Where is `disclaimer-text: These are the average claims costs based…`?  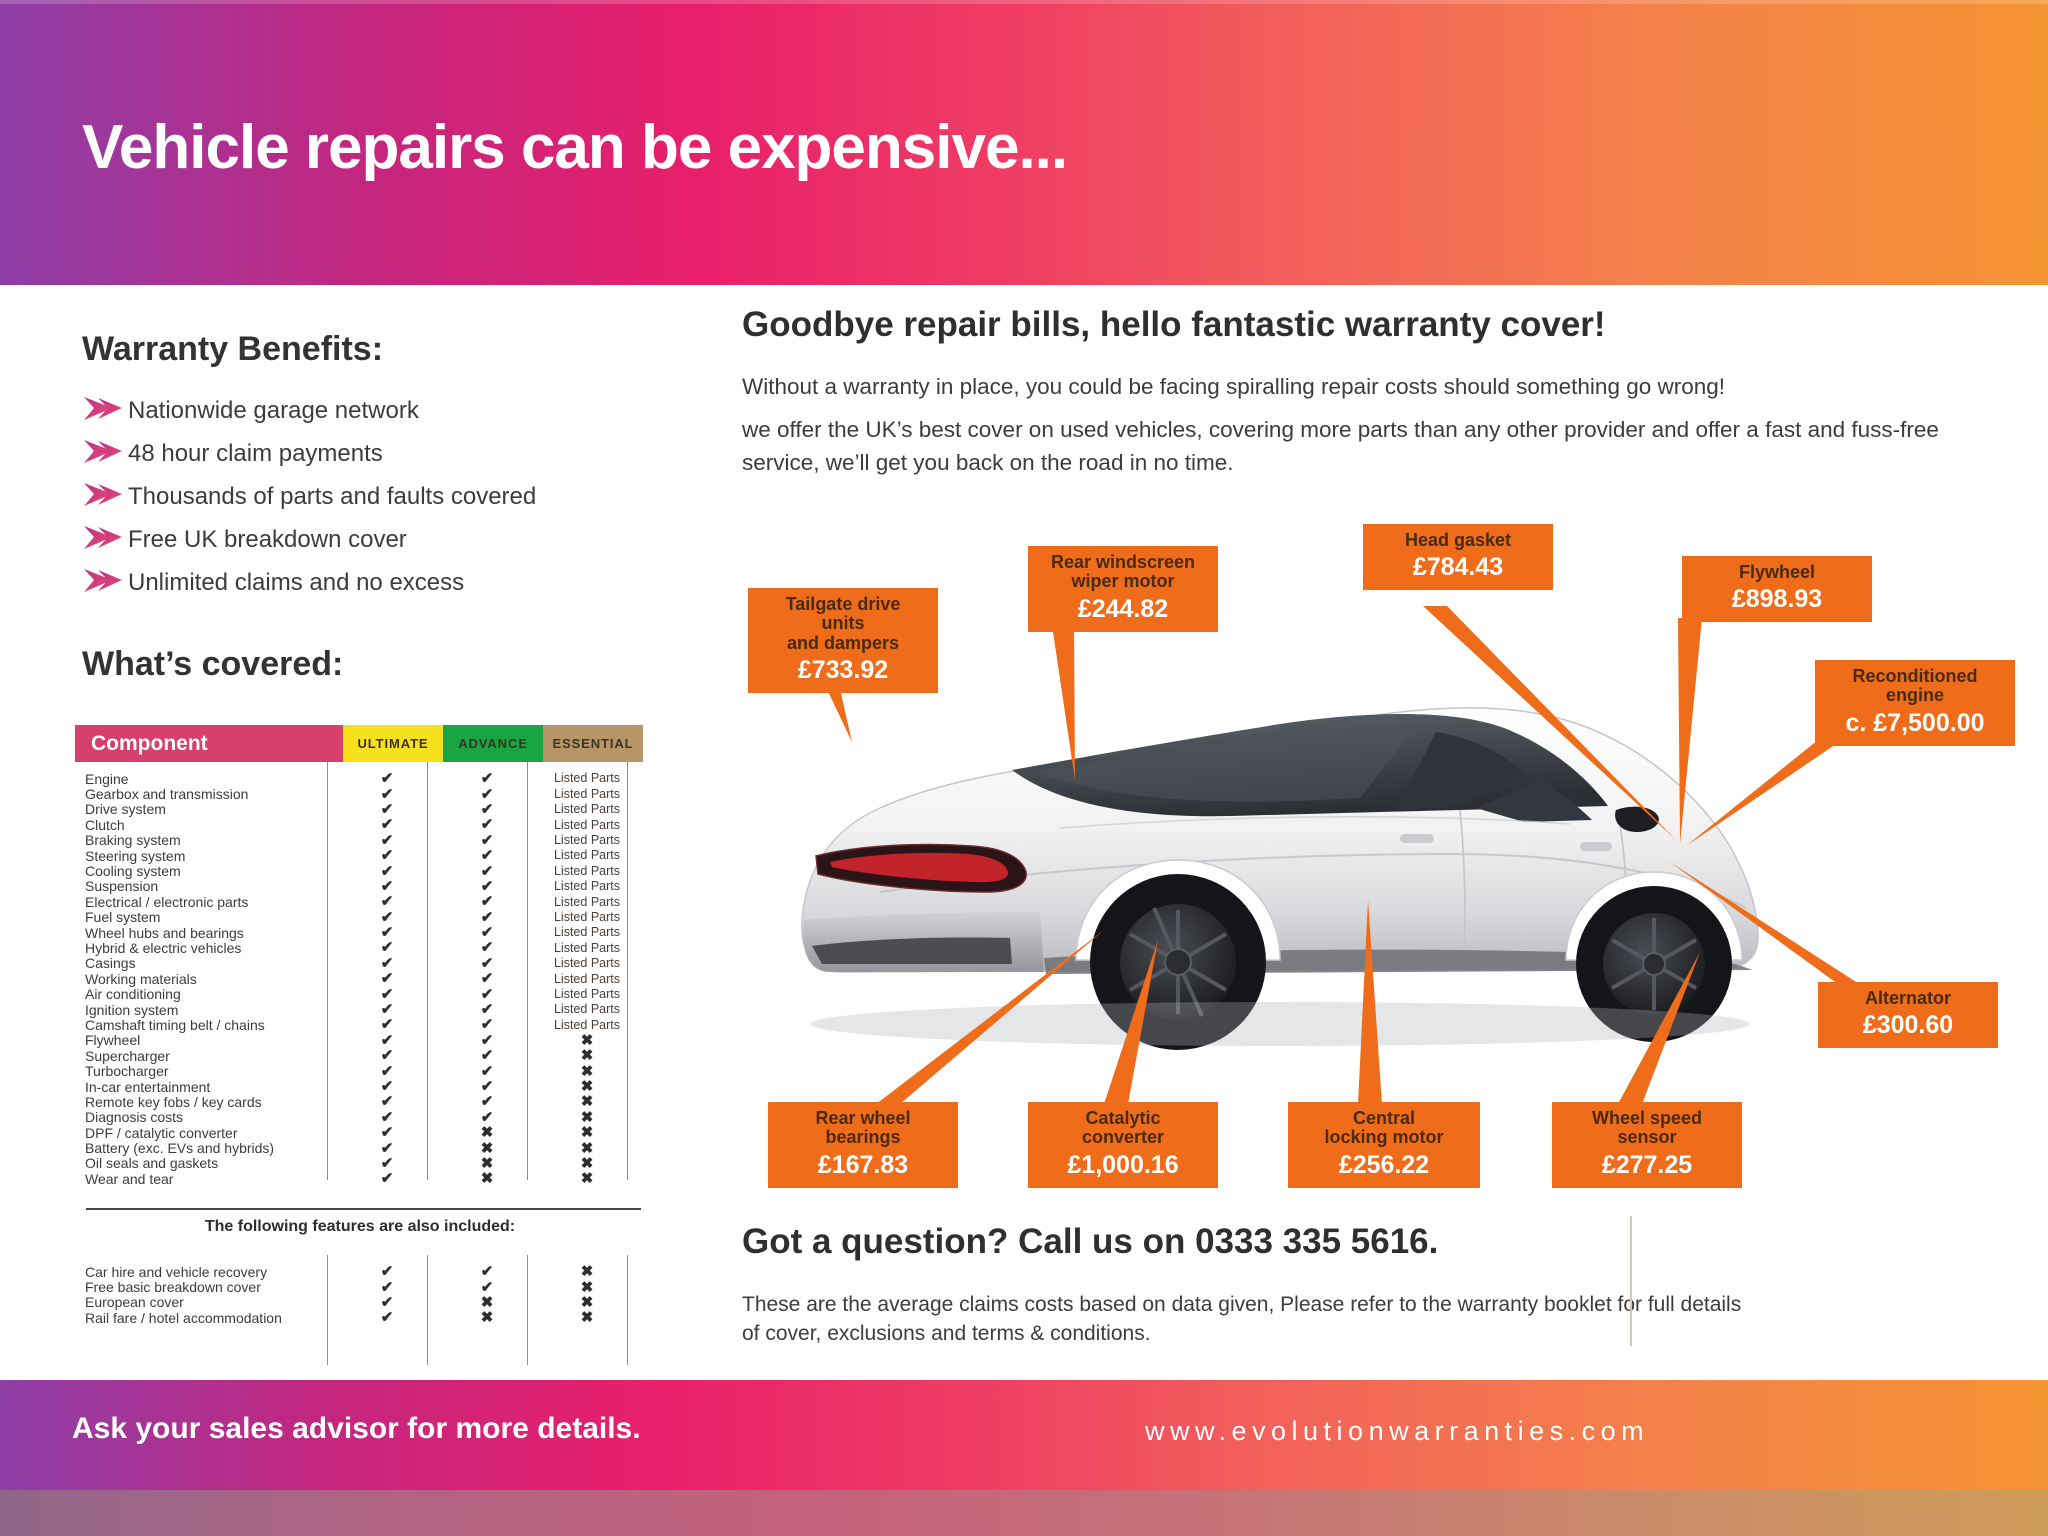
disclaimer-text: These are the average claims costs based… is located at coordinates (1242, 1319).